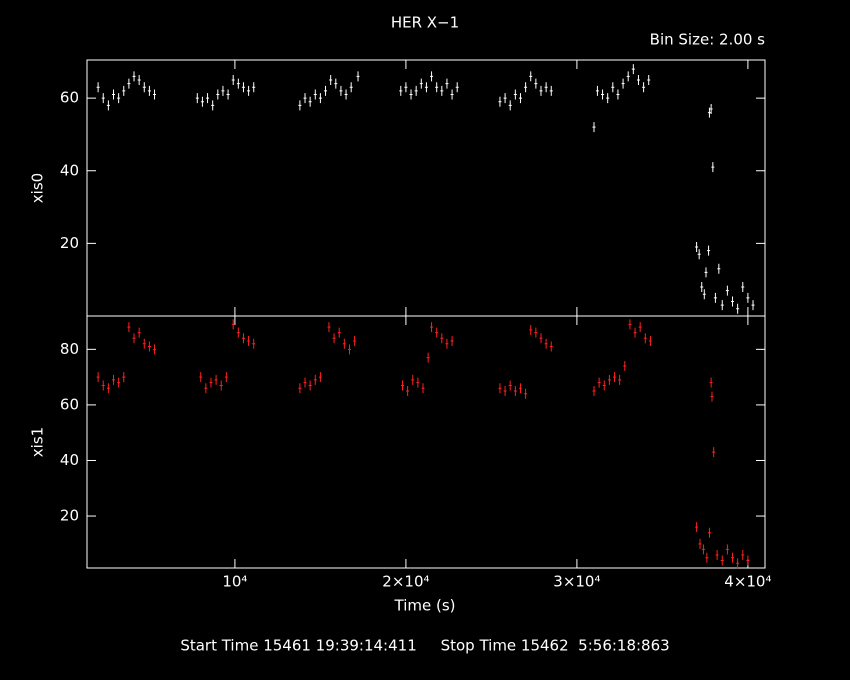 This screenshot has height=680, width=850. I want to click on y-tick-label: 40, so click(69, 170).